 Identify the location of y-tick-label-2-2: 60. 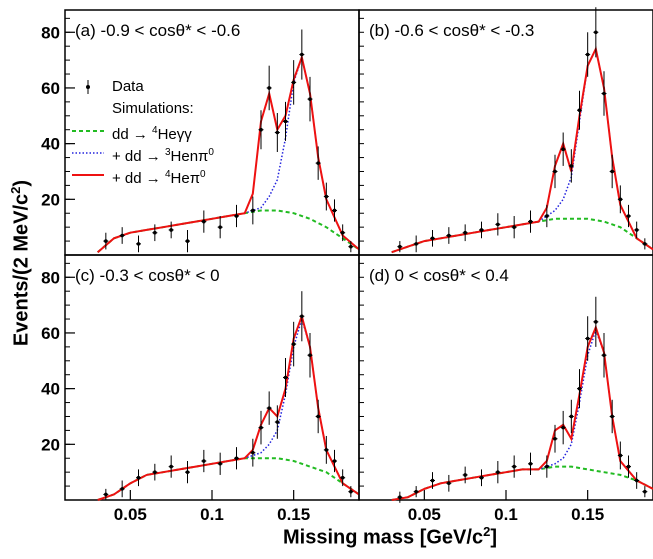
(50, 333).